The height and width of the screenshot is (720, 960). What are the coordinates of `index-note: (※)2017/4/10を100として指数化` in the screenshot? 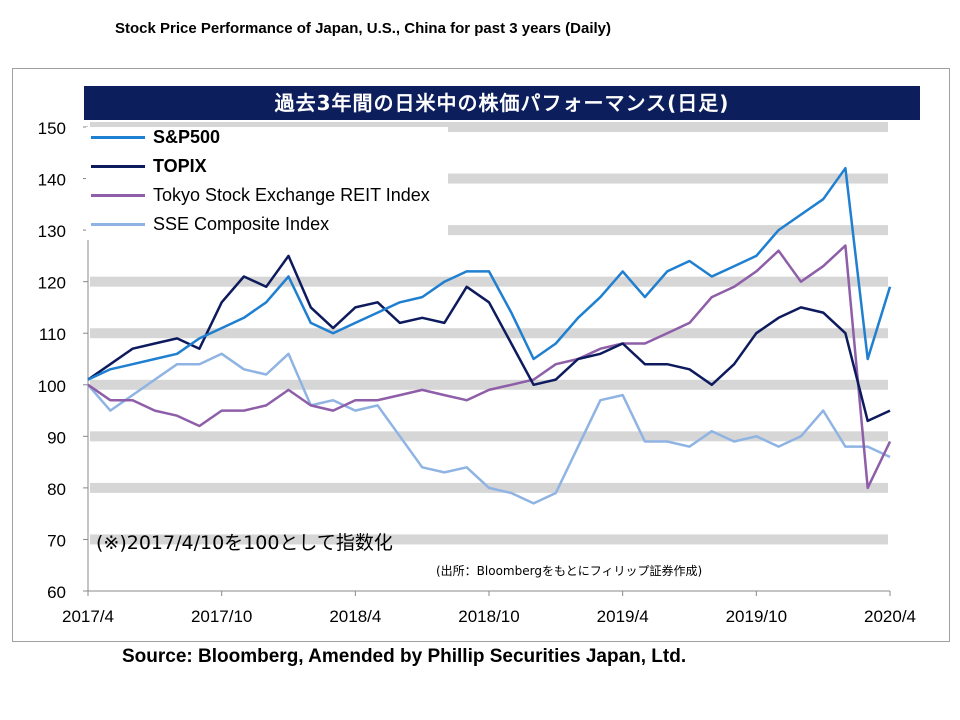 It's located at (244, 543).